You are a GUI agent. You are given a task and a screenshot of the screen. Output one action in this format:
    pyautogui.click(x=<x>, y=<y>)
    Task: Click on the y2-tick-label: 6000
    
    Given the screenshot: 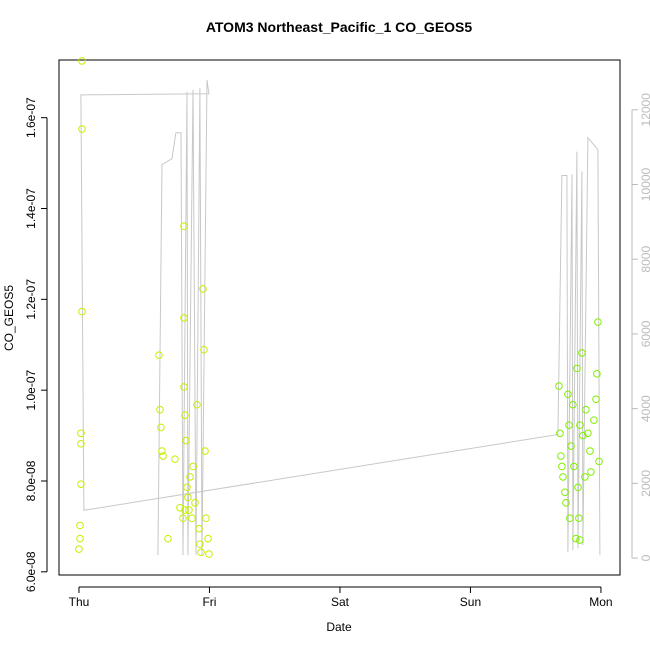 What is the action you would take?
    pyautogui.click(x=644, y=333)
    